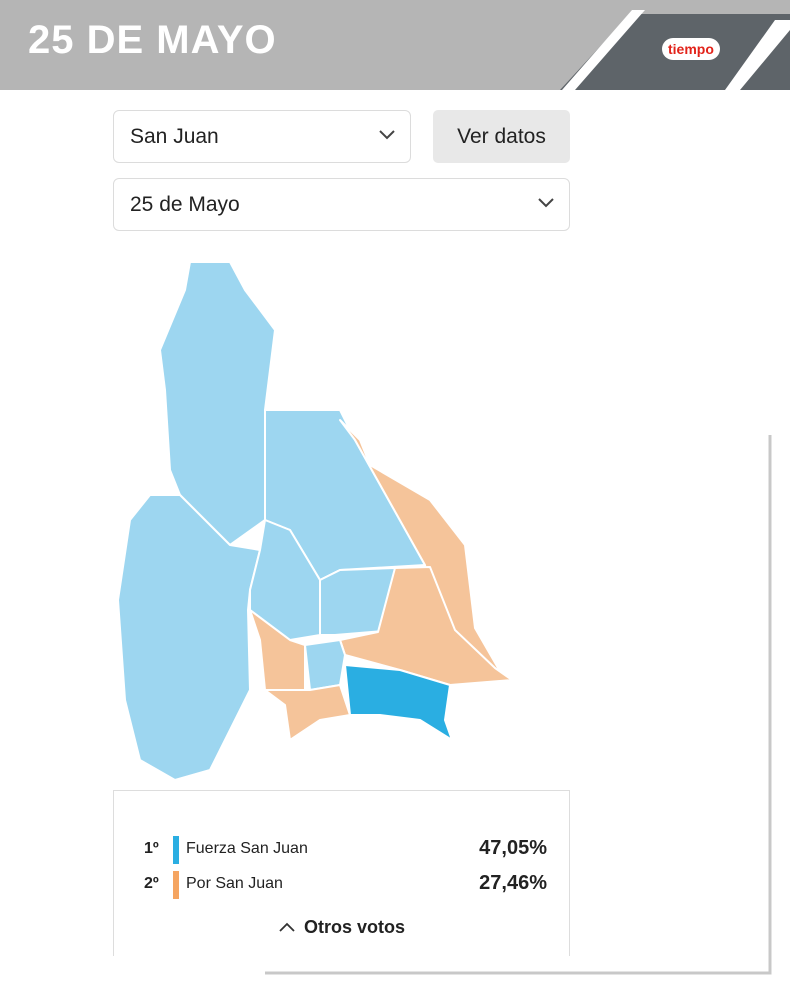 The width and height of the screenshot is (790, 988). What do you see at coordinates (234, 883) in the screenshot?
I see `party-name: Por San Juan` at bounding box center [234, 883].